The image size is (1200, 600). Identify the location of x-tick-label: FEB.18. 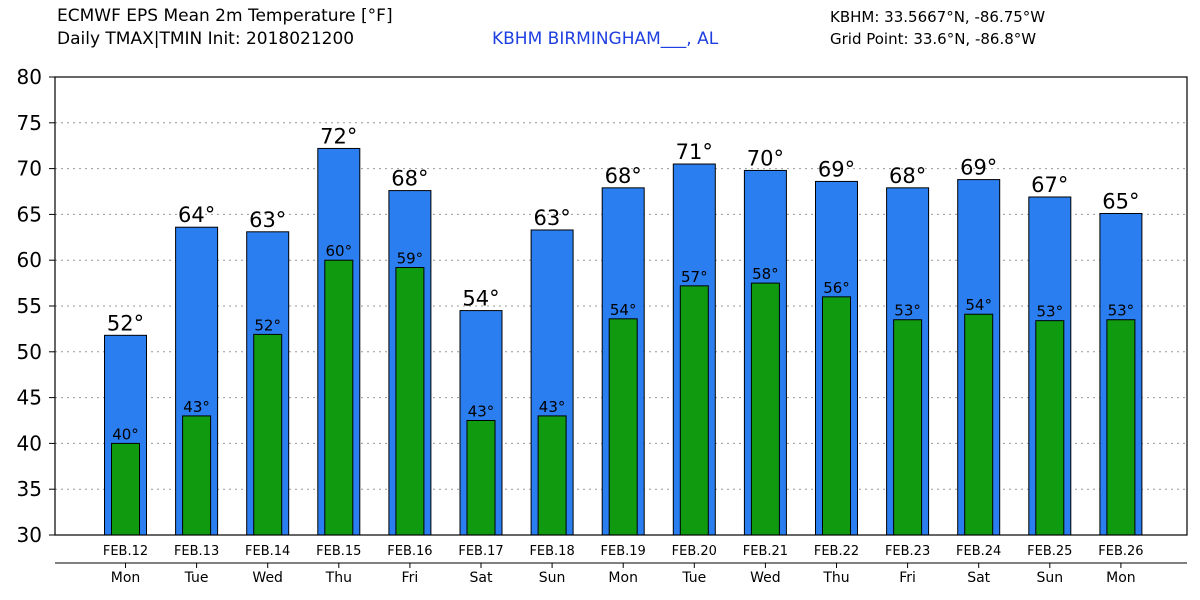
(551, 551).